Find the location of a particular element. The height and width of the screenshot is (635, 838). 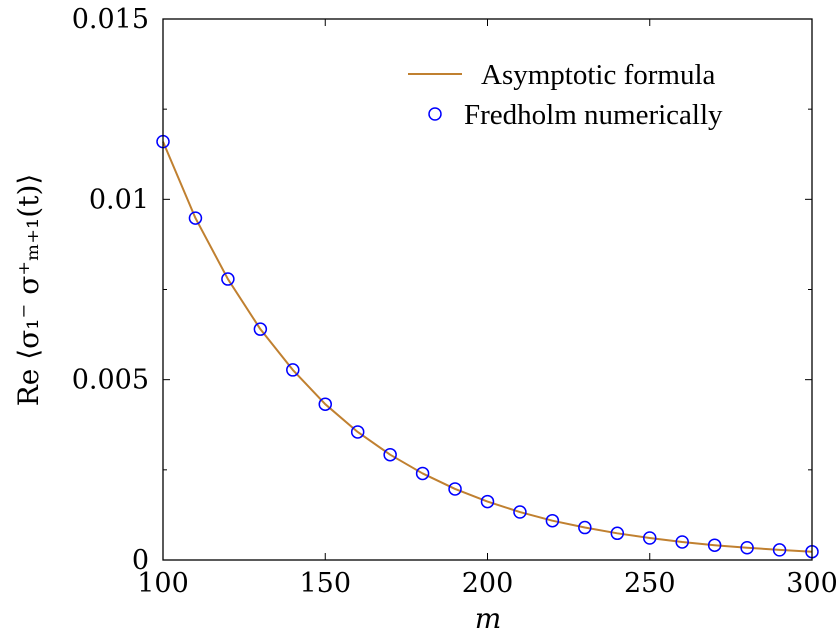

x-axis-label: m is located at coordinates (488, 618).